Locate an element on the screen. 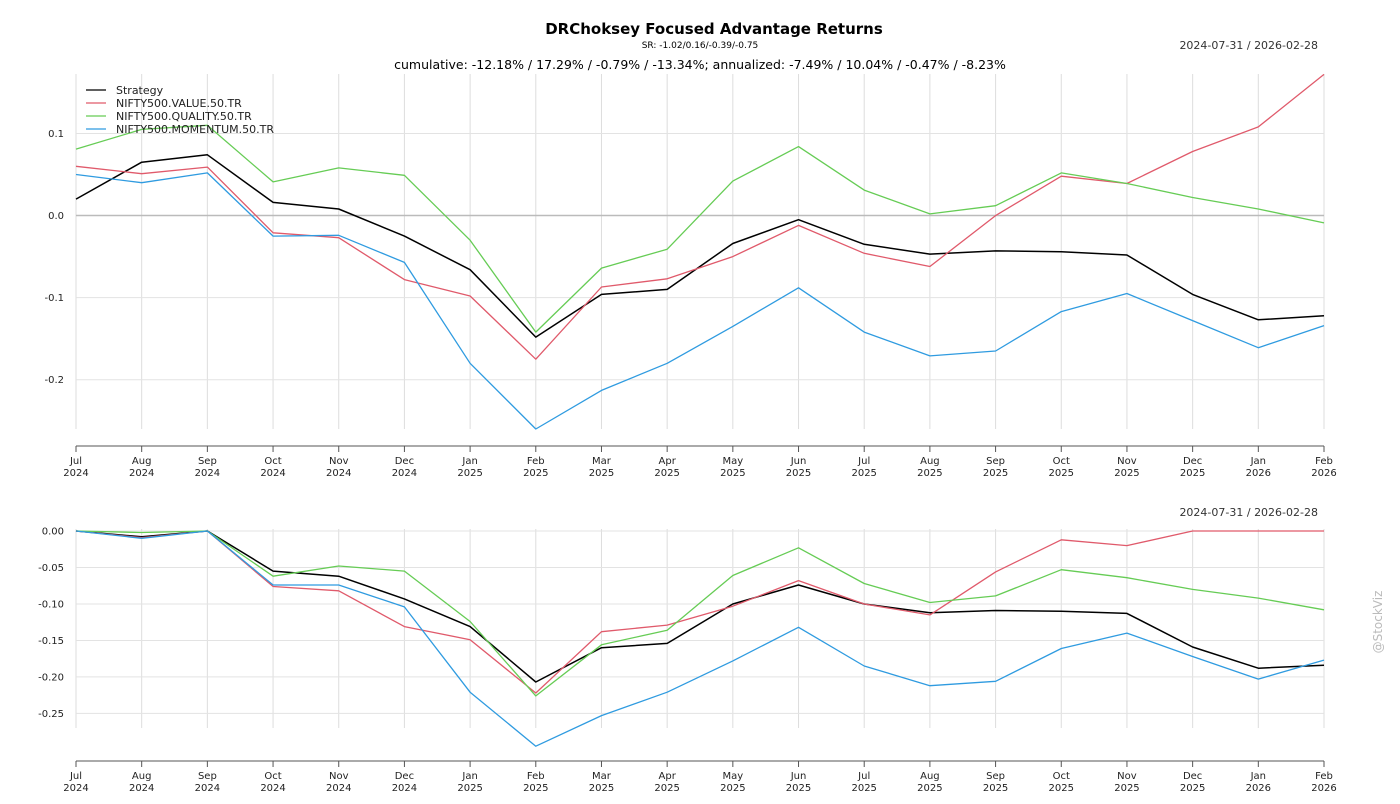 Image resolution: width=1400 pixels, height=804 pixels. bottom-date-range: 2024-07-31 / 2026-02-28 is located at coordinates (1248, 512).